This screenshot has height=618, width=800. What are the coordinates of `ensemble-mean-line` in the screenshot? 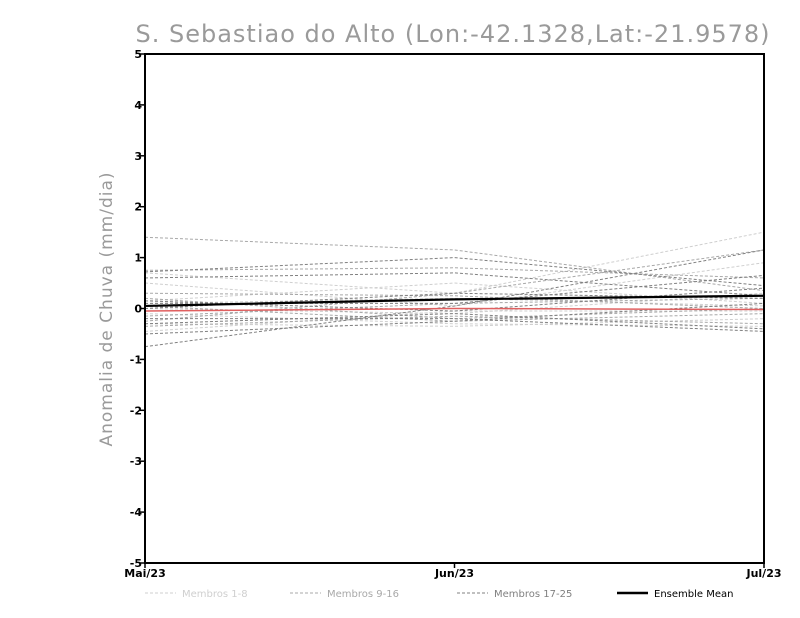 It's located at (454, 301).